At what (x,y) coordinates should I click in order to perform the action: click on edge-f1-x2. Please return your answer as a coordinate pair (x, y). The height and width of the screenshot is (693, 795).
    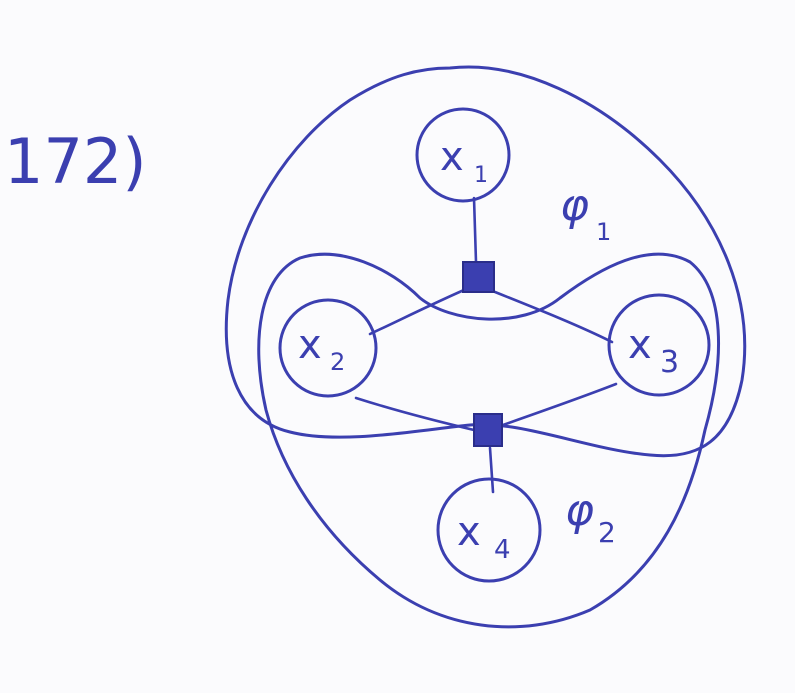
    Looking at the image, I should click on (417, 312).